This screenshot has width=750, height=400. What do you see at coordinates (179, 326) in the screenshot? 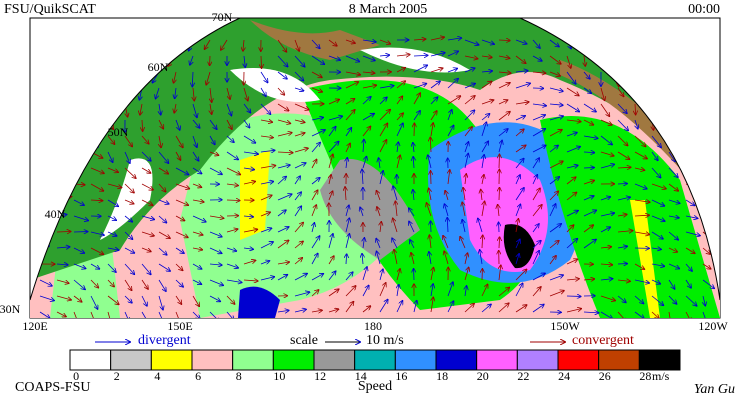
I see `lon-label: 150E` at bounding box center [179, 326].